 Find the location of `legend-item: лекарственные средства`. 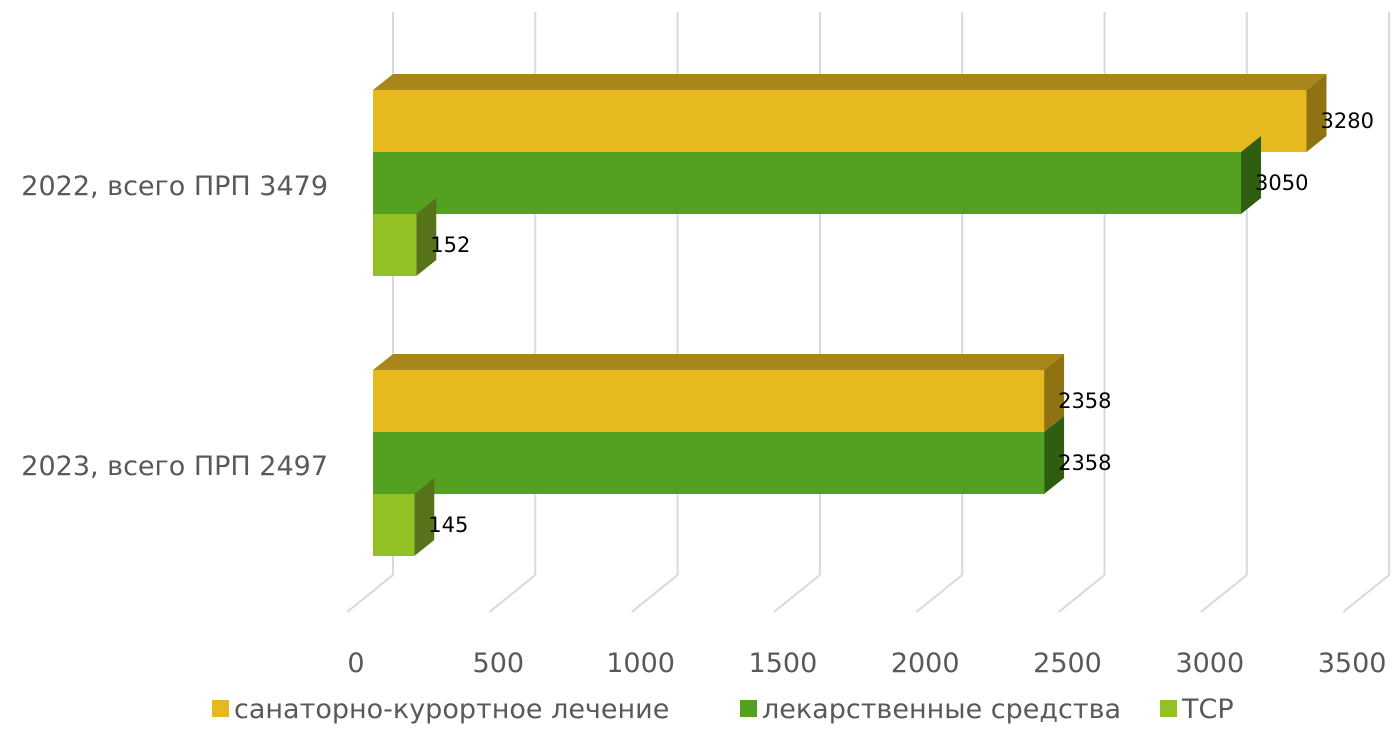

legend-item: лекарственные средства is located at coordinates (930, 709).